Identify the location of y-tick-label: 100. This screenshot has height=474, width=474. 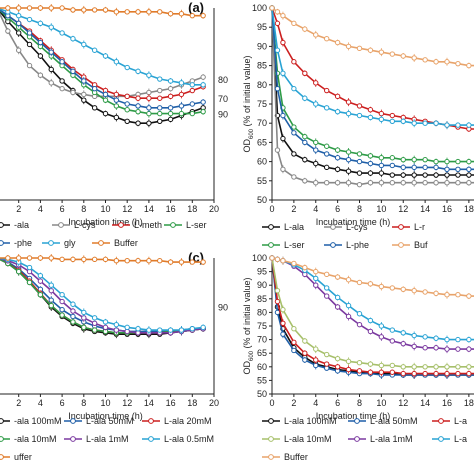
(259, 8).